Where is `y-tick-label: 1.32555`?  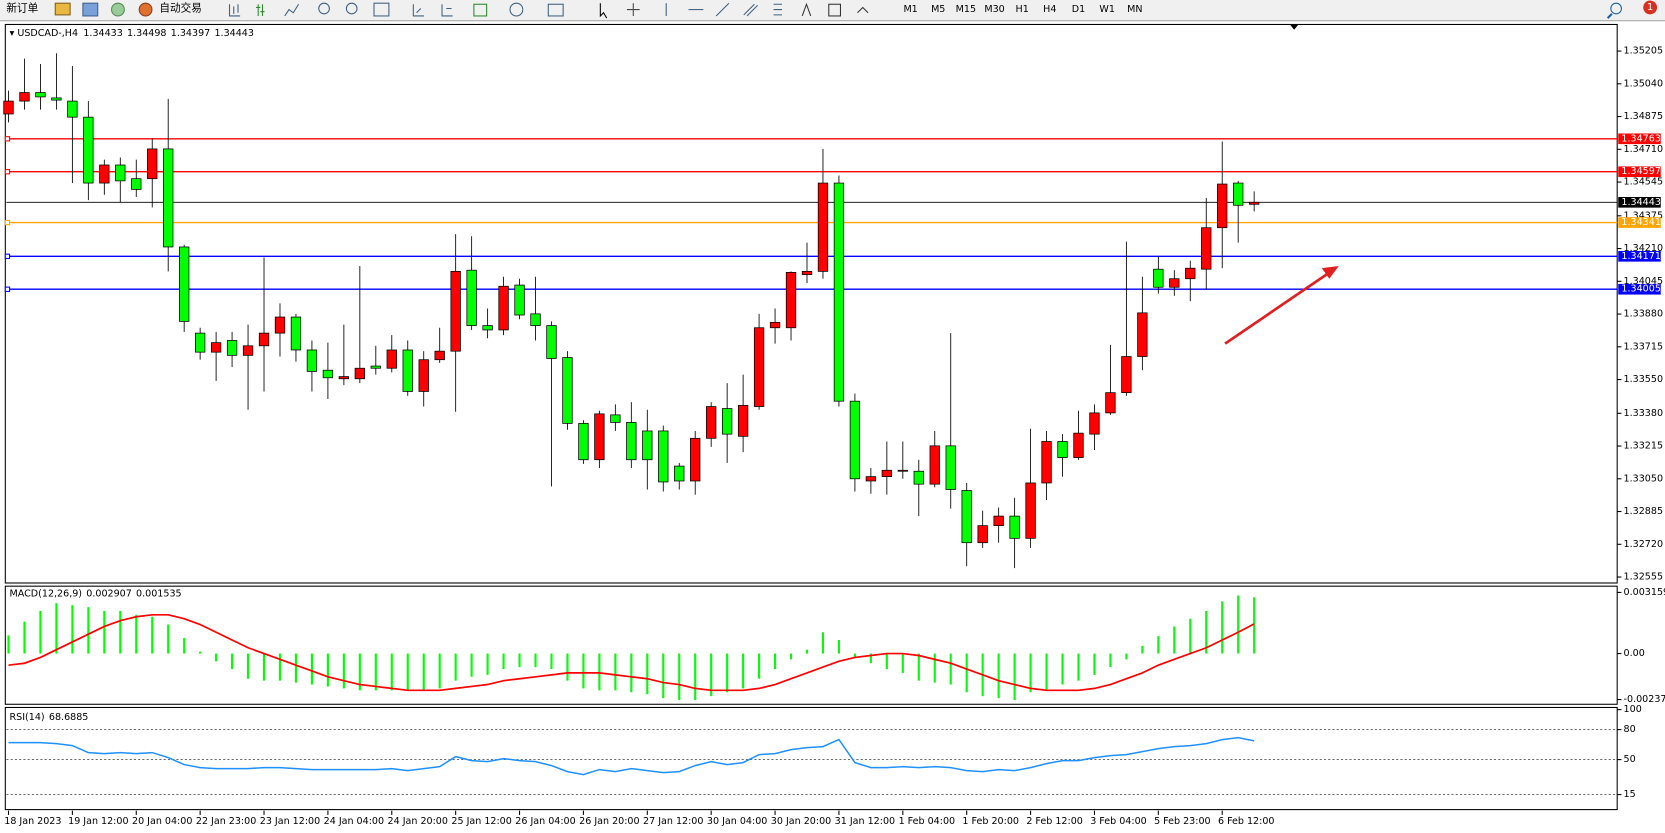
y-tick-label: 1.32555 is located at coordinates (1643, 577).